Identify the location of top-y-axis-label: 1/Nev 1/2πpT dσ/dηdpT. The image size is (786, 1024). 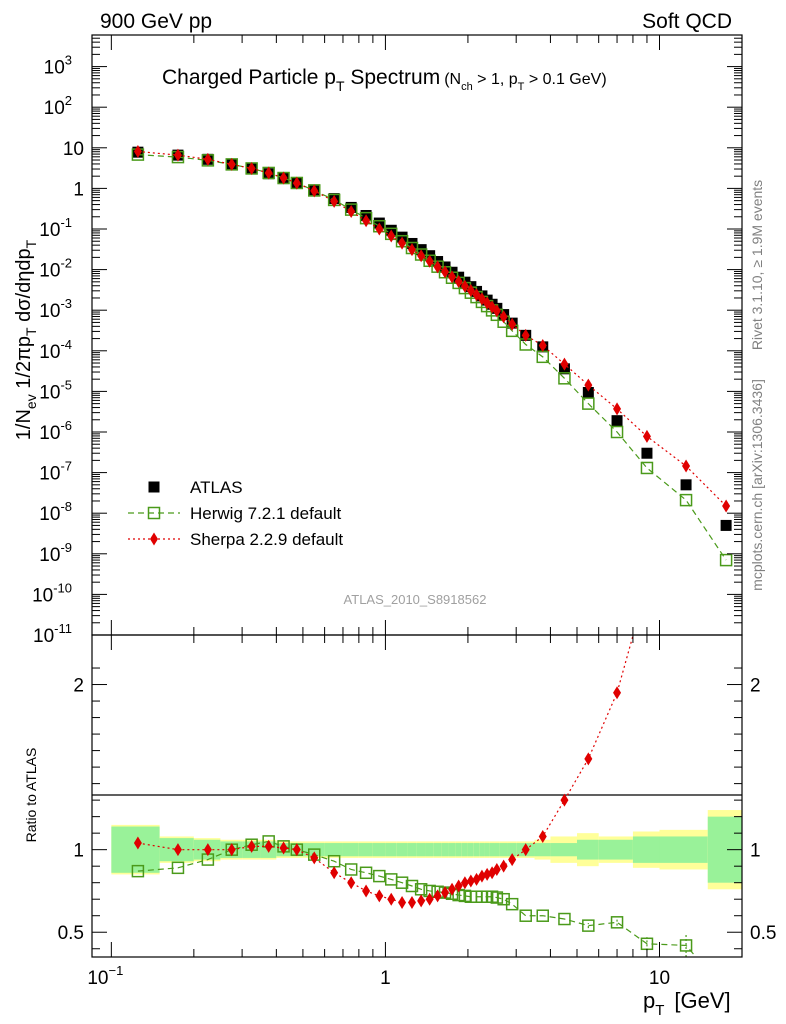
(26, 339).